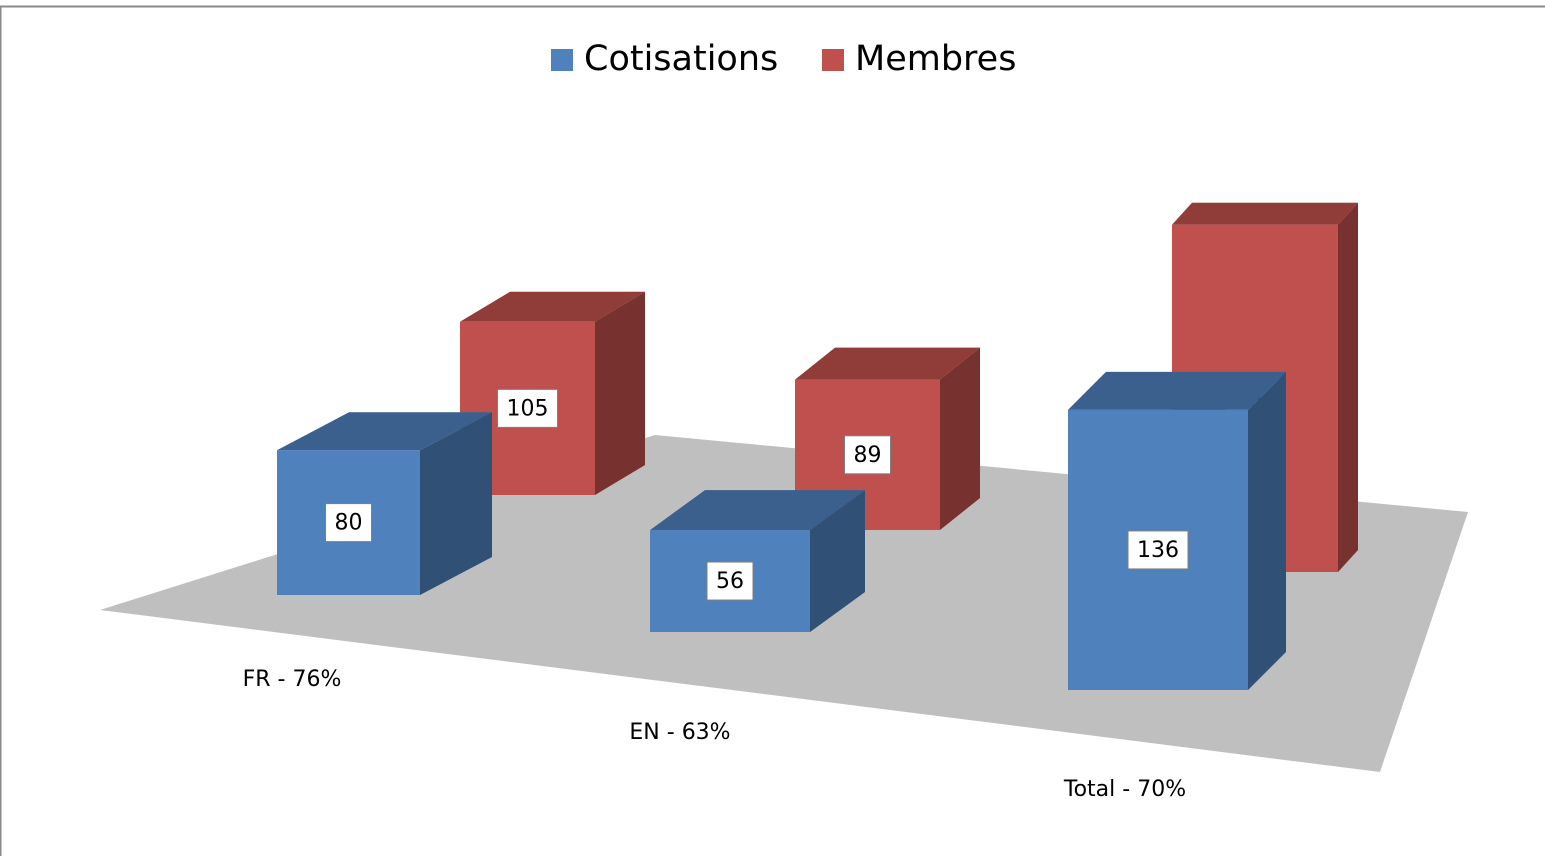 The height and width of the screenshot is (860, 1545). What do you see at coordinates (292, 679) in the screenshot?
I see `x-tick-label: FR - 76%` at bounding box center [292, 679].